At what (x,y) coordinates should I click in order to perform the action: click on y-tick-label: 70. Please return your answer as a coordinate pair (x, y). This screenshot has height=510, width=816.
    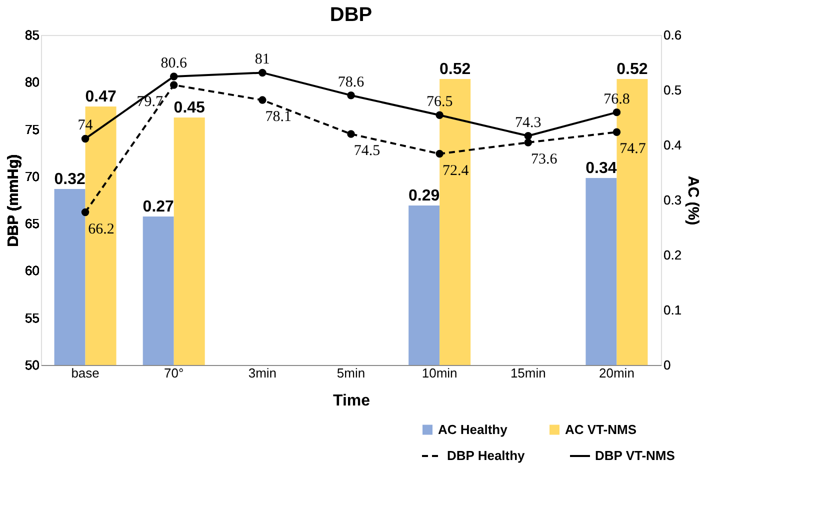
    Looking at the image, I should click on (32, 176).